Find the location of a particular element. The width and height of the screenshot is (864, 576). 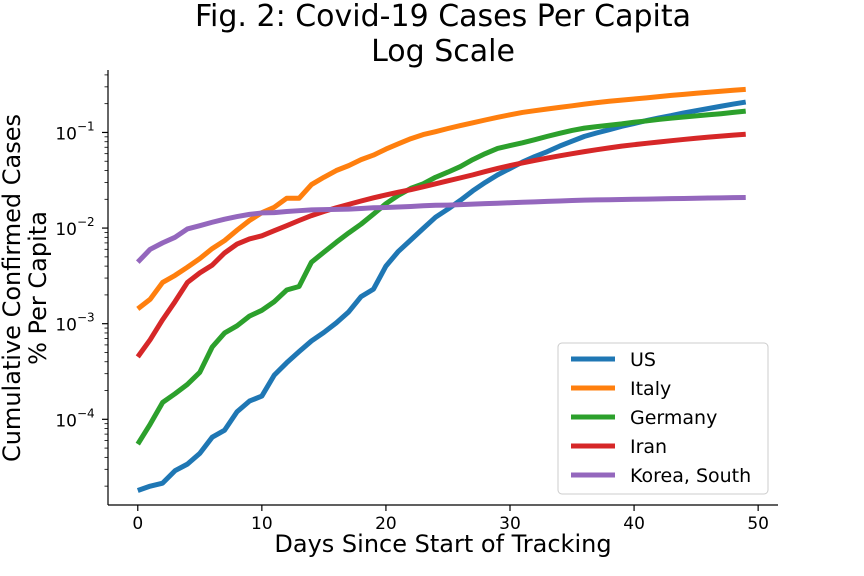

y-axis-label-2: % Per Capita is located at coordinates (38, 288).